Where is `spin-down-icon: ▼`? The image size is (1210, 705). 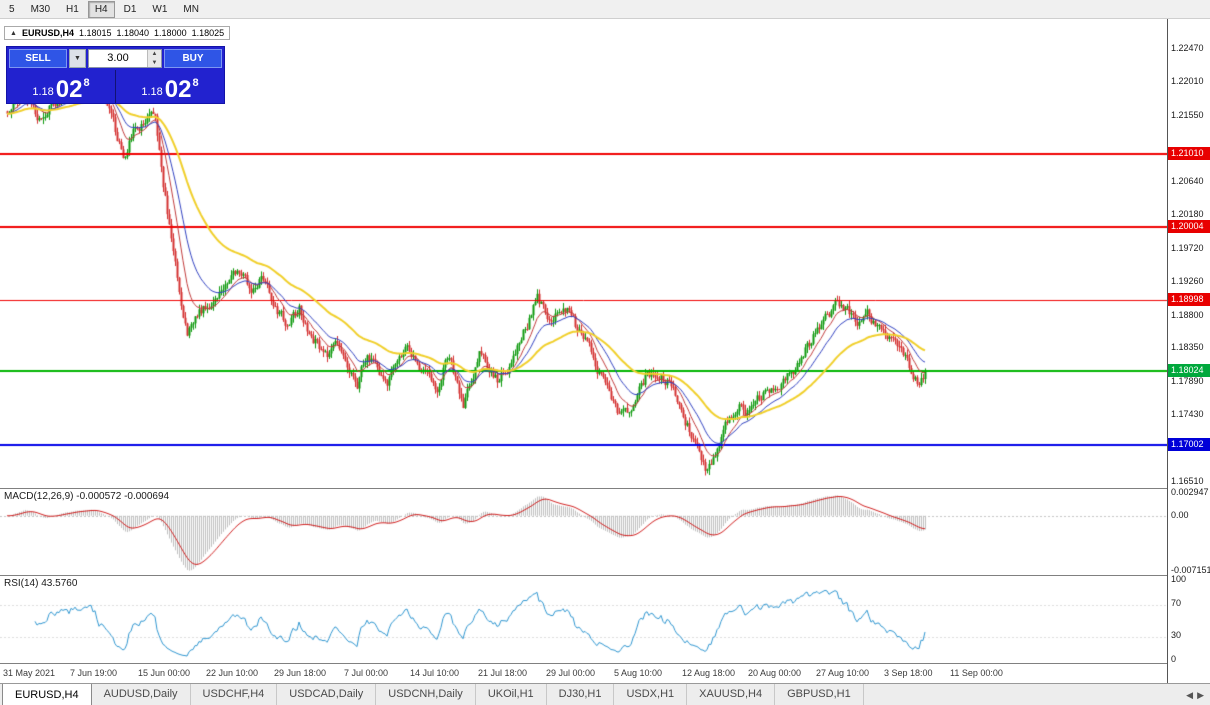 spin-down-icon: ▼ is located at coordinates (154, 62).